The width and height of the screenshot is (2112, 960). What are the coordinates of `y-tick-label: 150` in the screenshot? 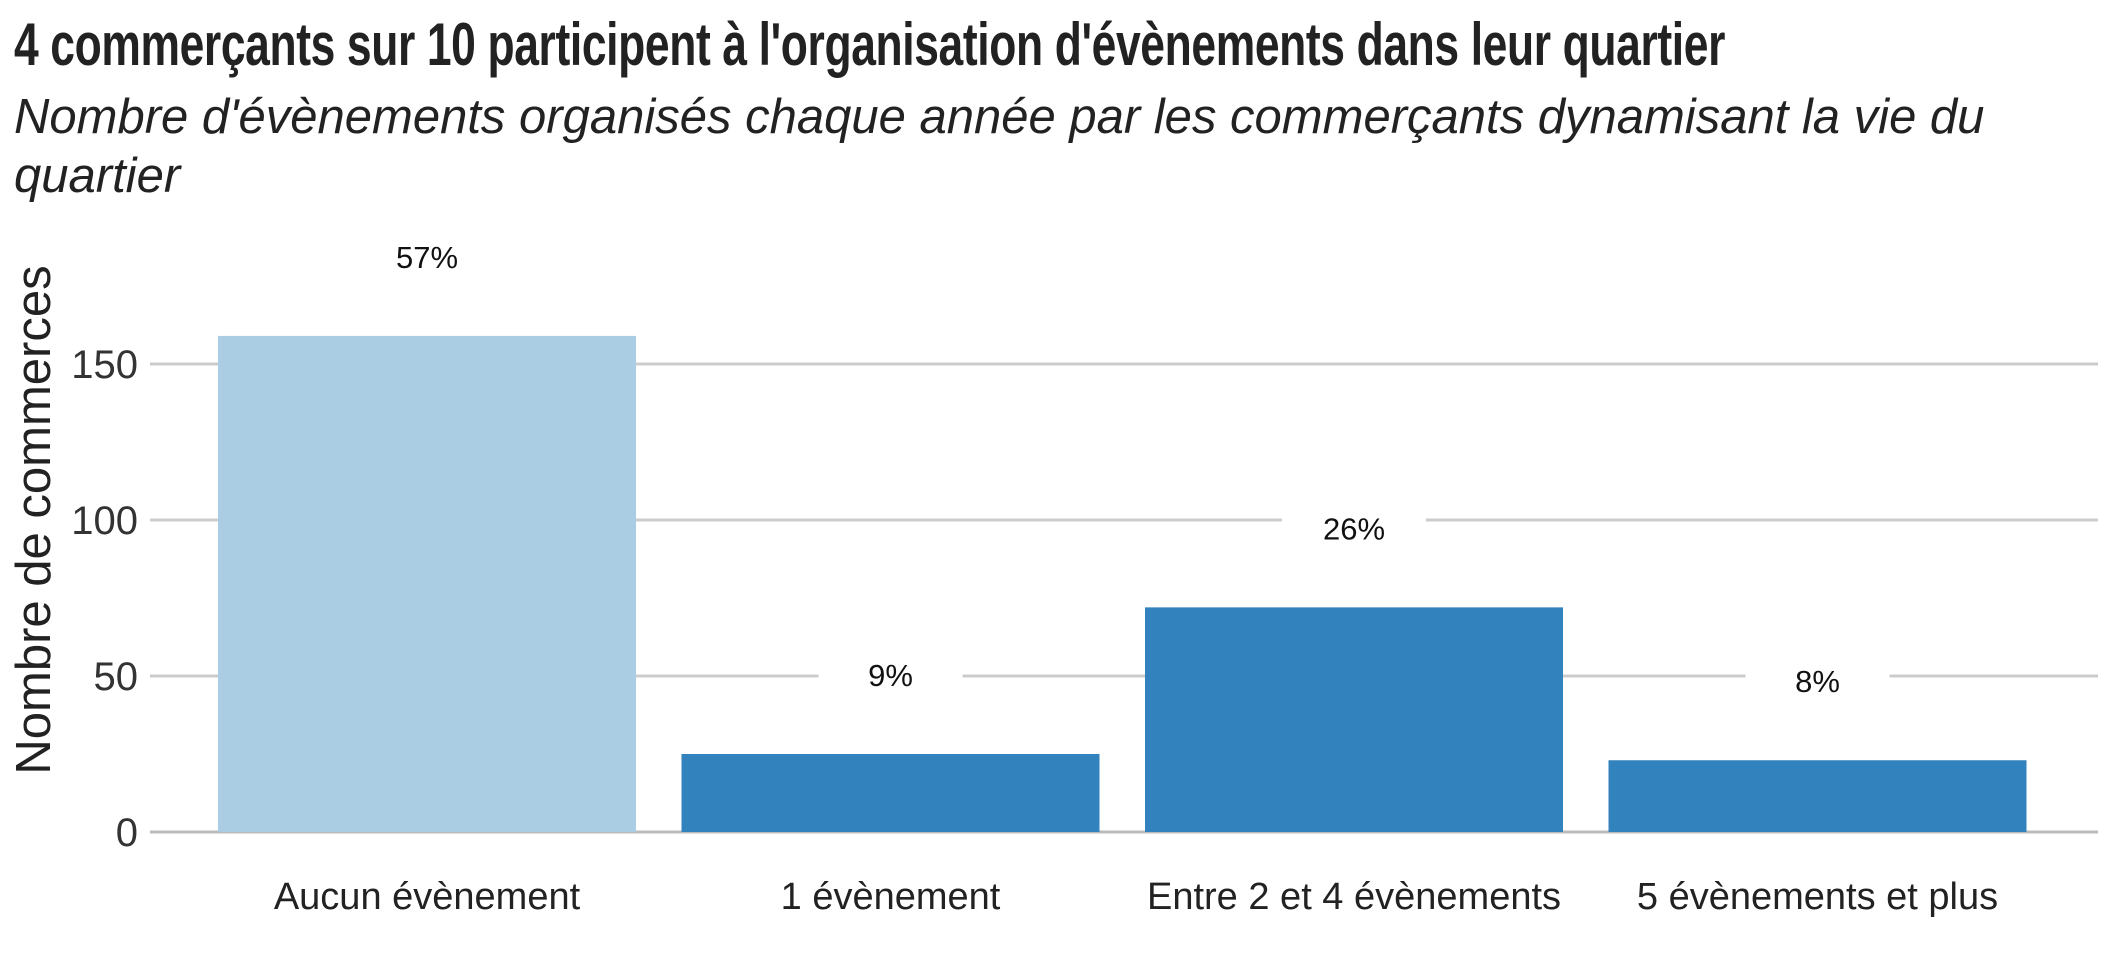 It's located at (104, 365).